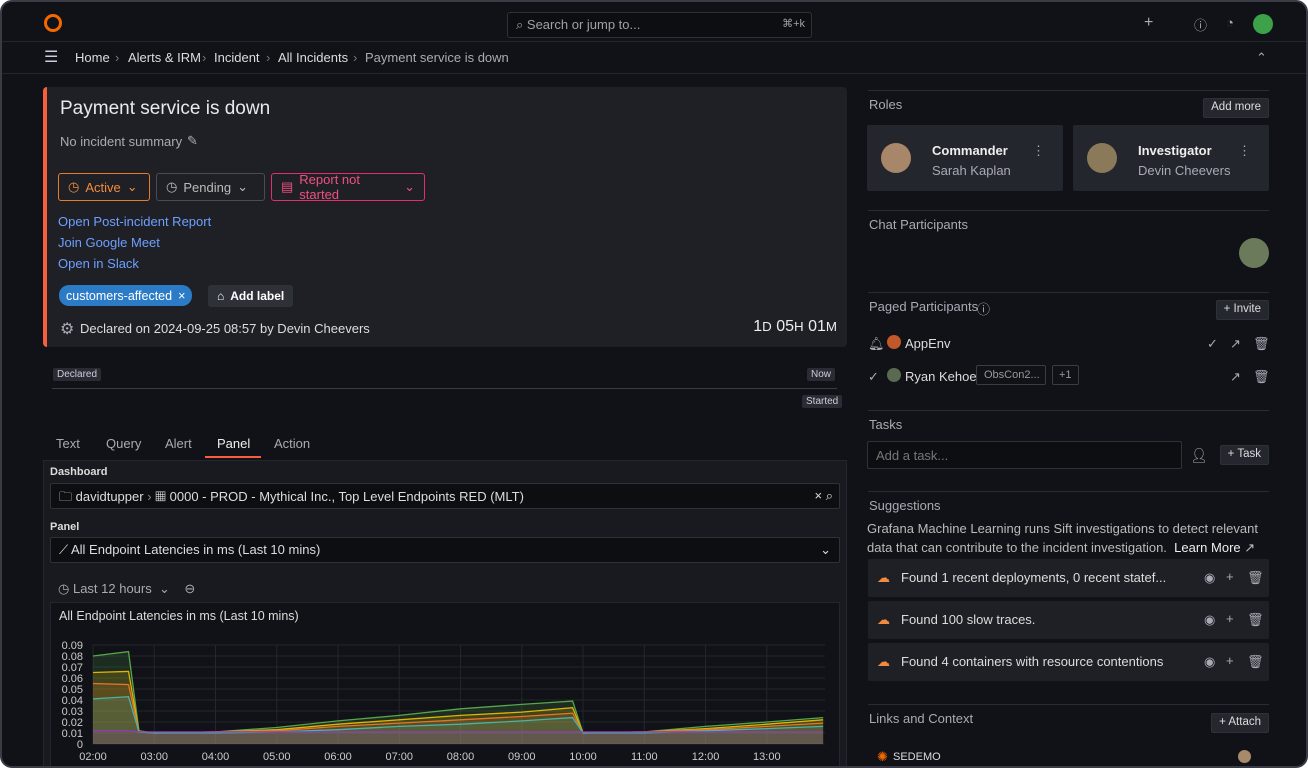 This screenshot has width=1308, height=768. I want to click on timeline-track, so click(444, 388).